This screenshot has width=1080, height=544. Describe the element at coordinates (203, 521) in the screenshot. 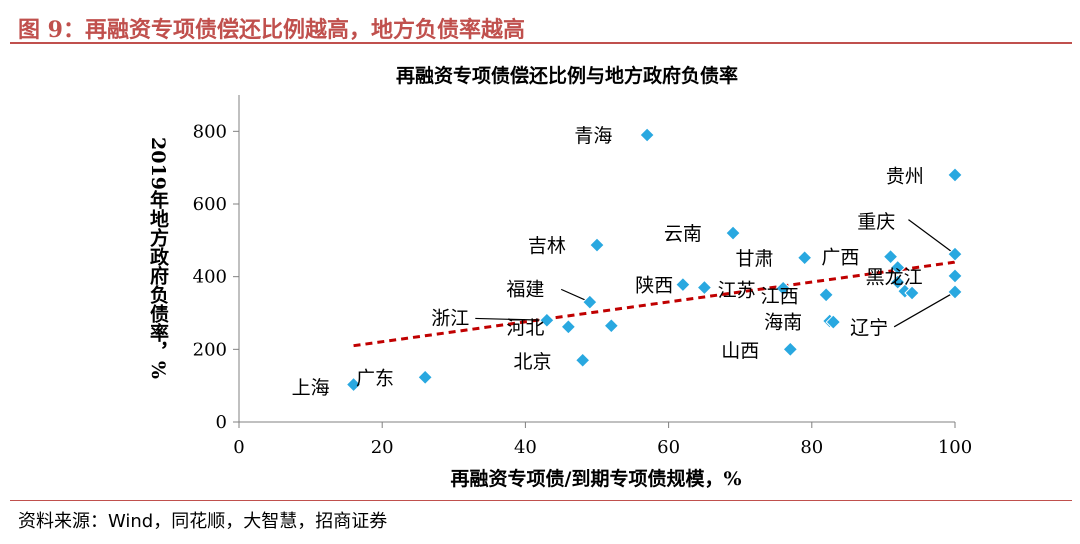

I see `source-note: 资料来源：Wind，同花顺，大智慧，招商证券` at that location.